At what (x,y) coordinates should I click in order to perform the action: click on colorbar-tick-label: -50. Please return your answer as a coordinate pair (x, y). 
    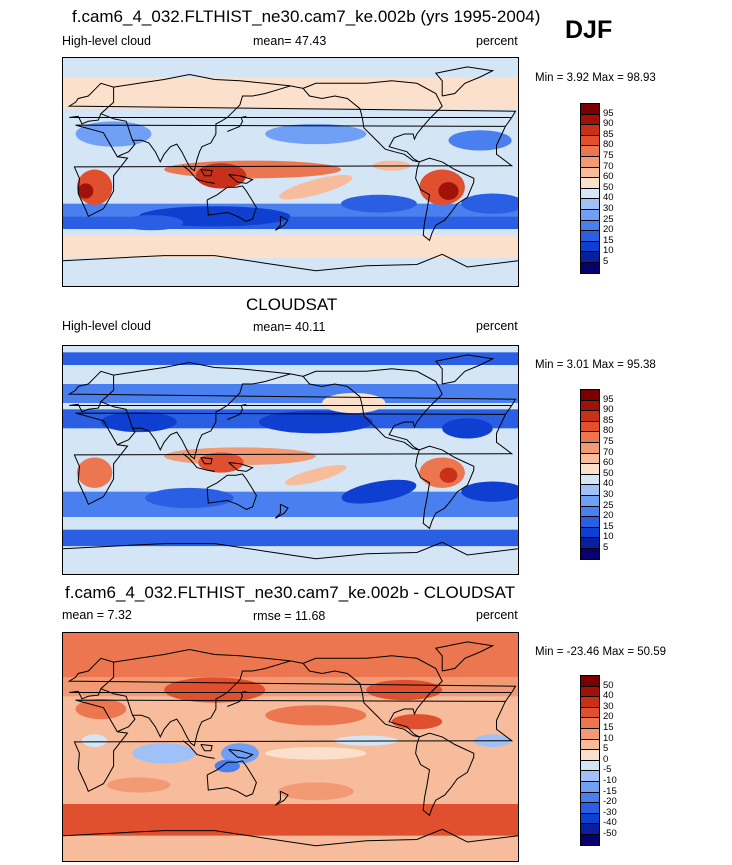
    Looking at the image, I should click on (610, 833).